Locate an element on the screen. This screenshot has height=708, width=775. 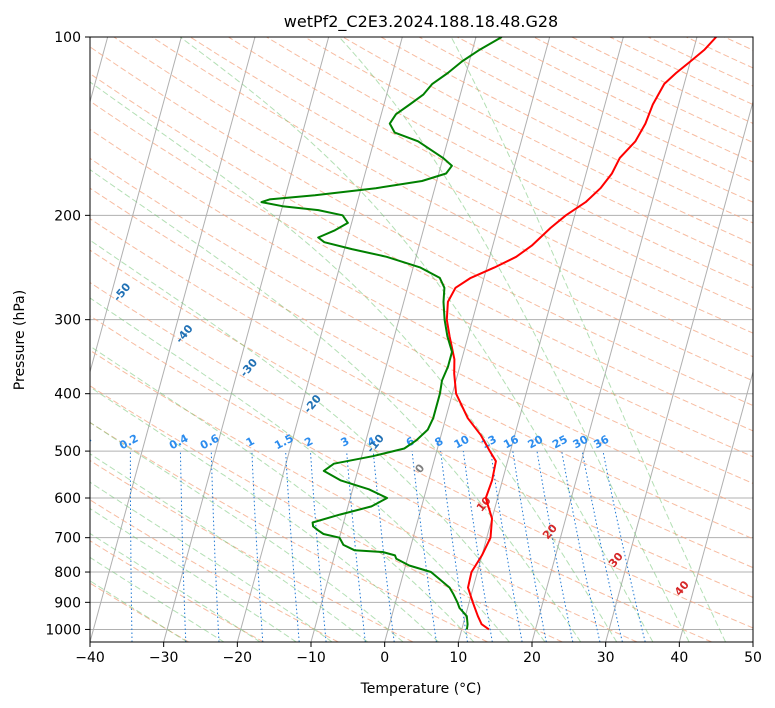
mixing-ratio-label: 36 is located at coordinates (602, 442).